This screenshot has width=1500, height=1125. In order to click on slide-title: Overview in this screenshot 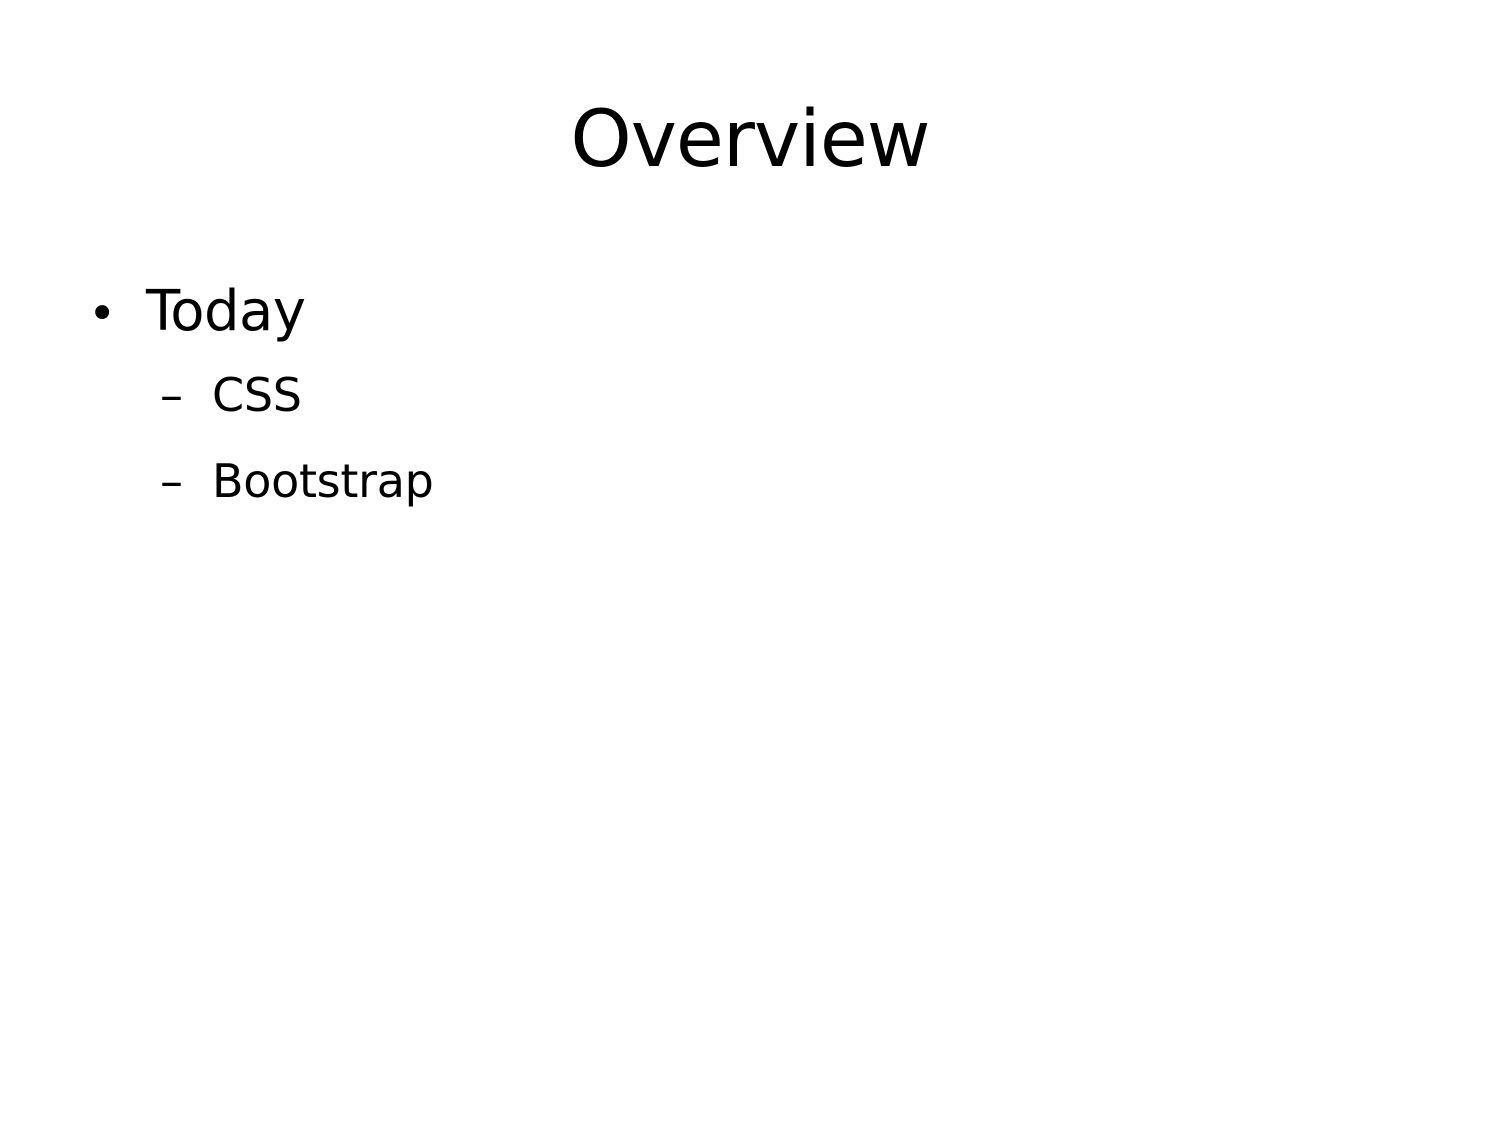, I will do `click(750, 140)`.